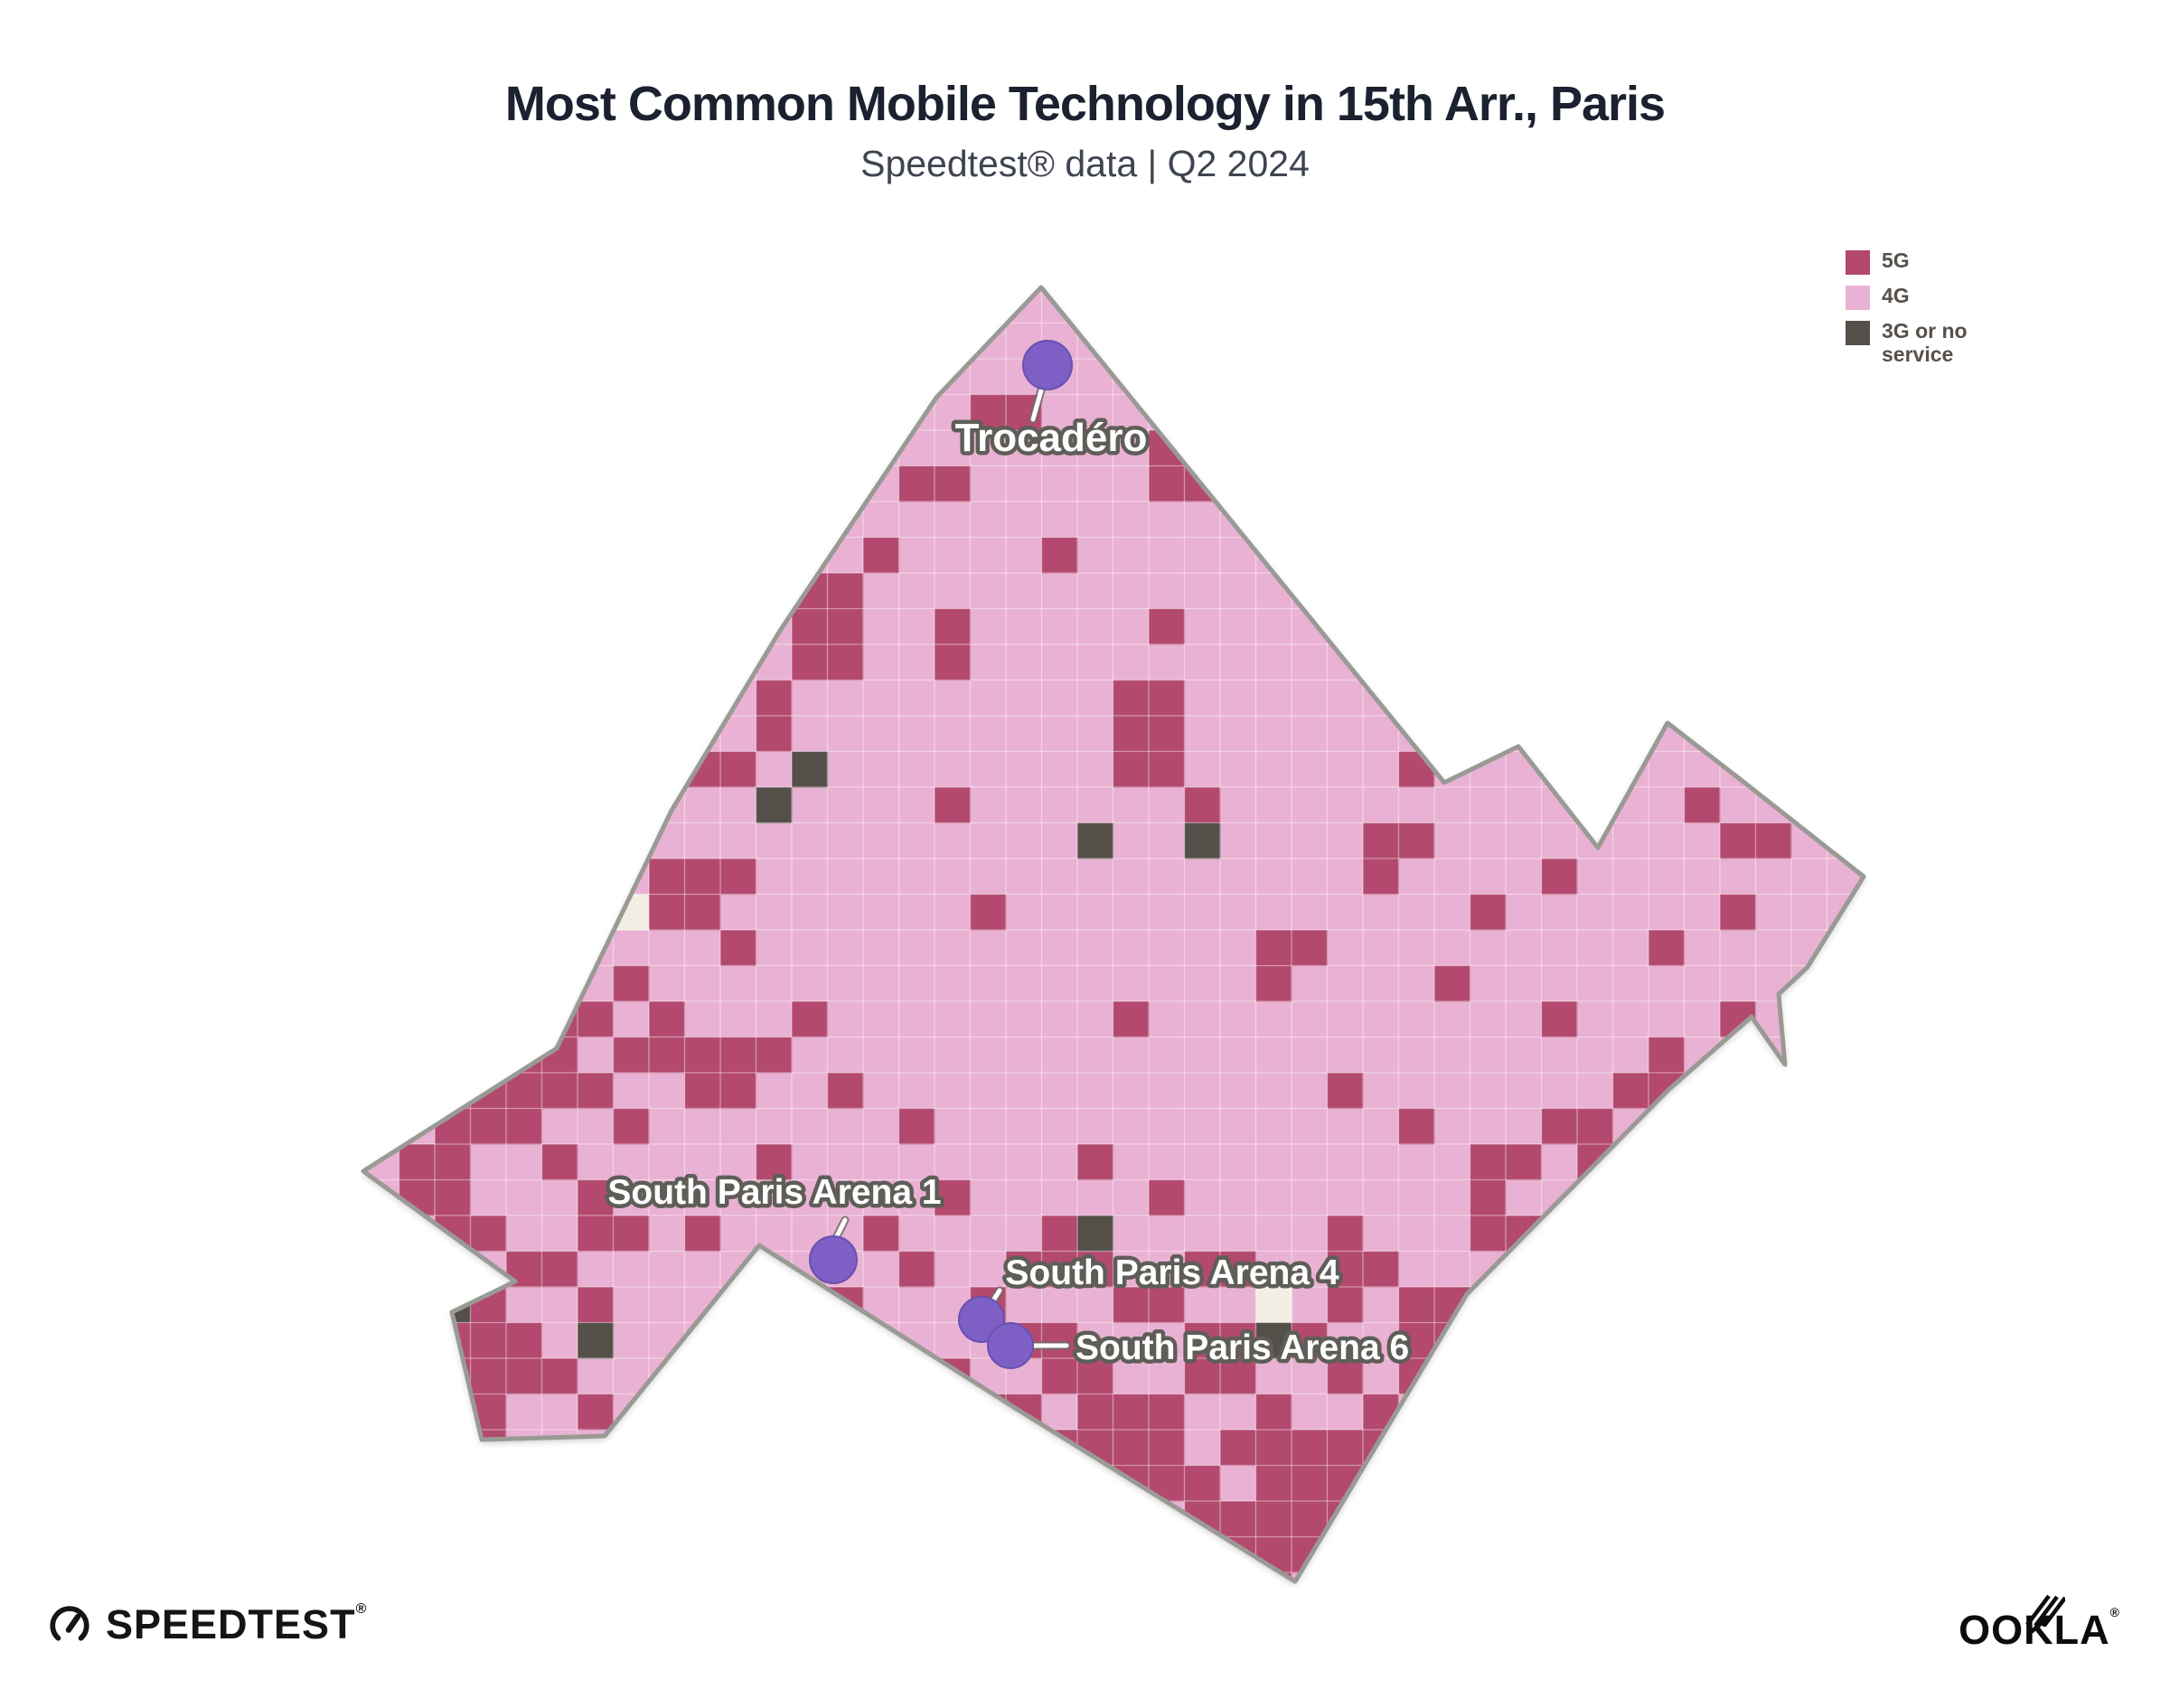 The height and width of the screenshot is (1708, 2170). What do you see at coordinates (774, 1226) in the screenshot?
I see `map-marker-South Paris Arena 1: South Paris Arena 1` at bounding box center [774, 1226].